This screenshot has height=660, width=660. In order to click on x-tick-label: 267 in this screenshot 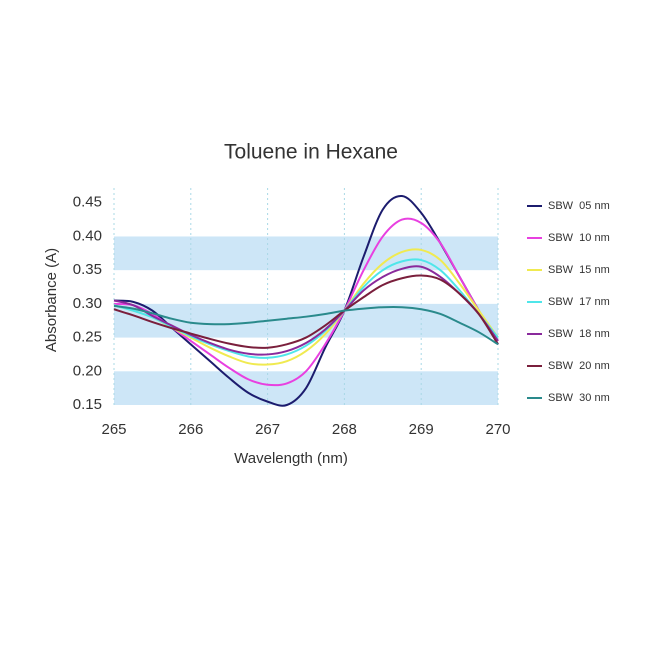, I will do `click(267, 429)`.